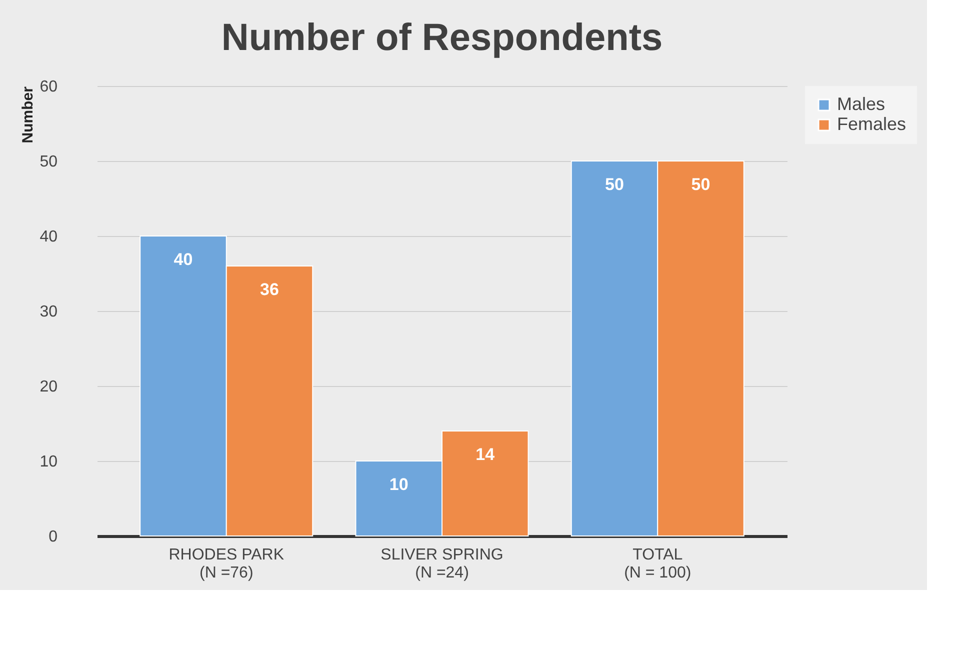 The image size is (972, 660). I want to click on legend-label: Females, so click(871, 124).